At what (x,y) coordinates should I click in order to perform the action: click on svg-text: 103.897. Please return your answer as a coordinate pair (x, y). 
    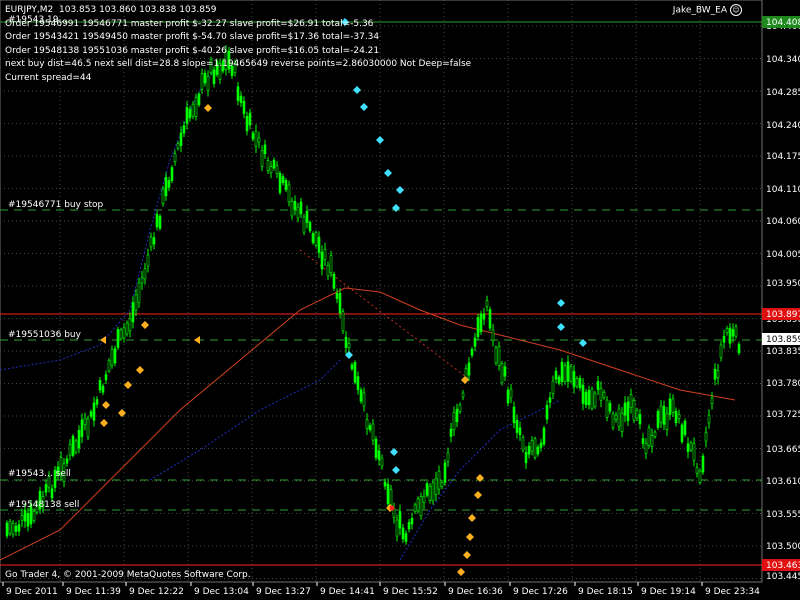
    Looking at the image, I should click on (783, 315).